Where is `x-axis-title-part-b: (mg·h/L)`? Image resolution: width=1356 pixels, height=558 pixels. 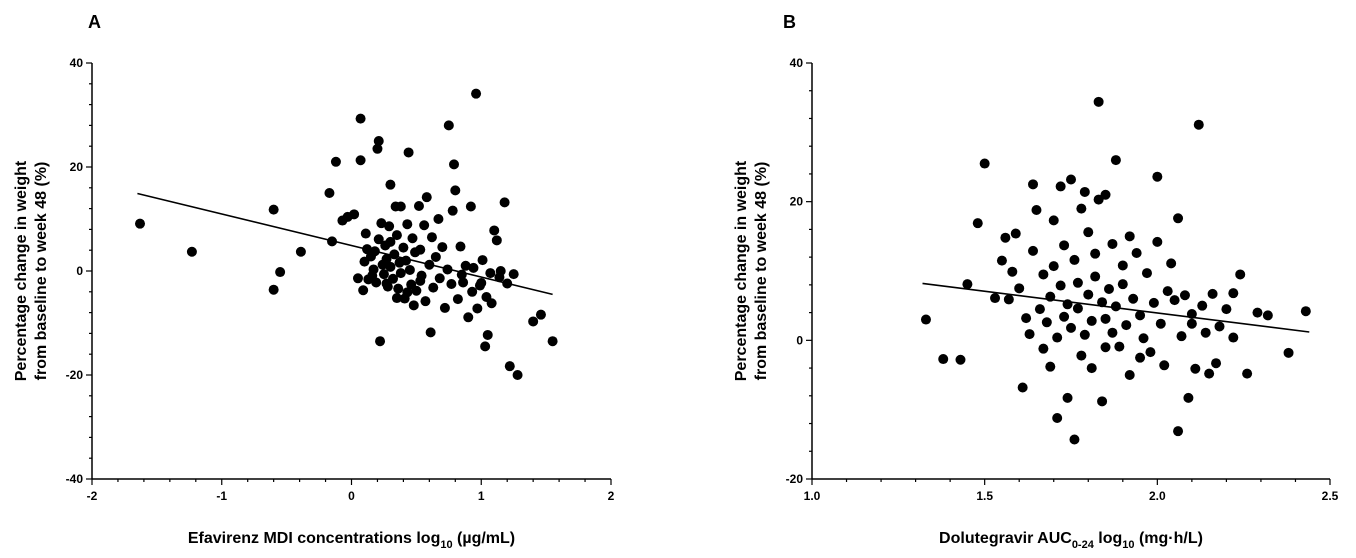
x-axis-title-part-b: (mg·h/L) is located at coordinates (1169, 538).